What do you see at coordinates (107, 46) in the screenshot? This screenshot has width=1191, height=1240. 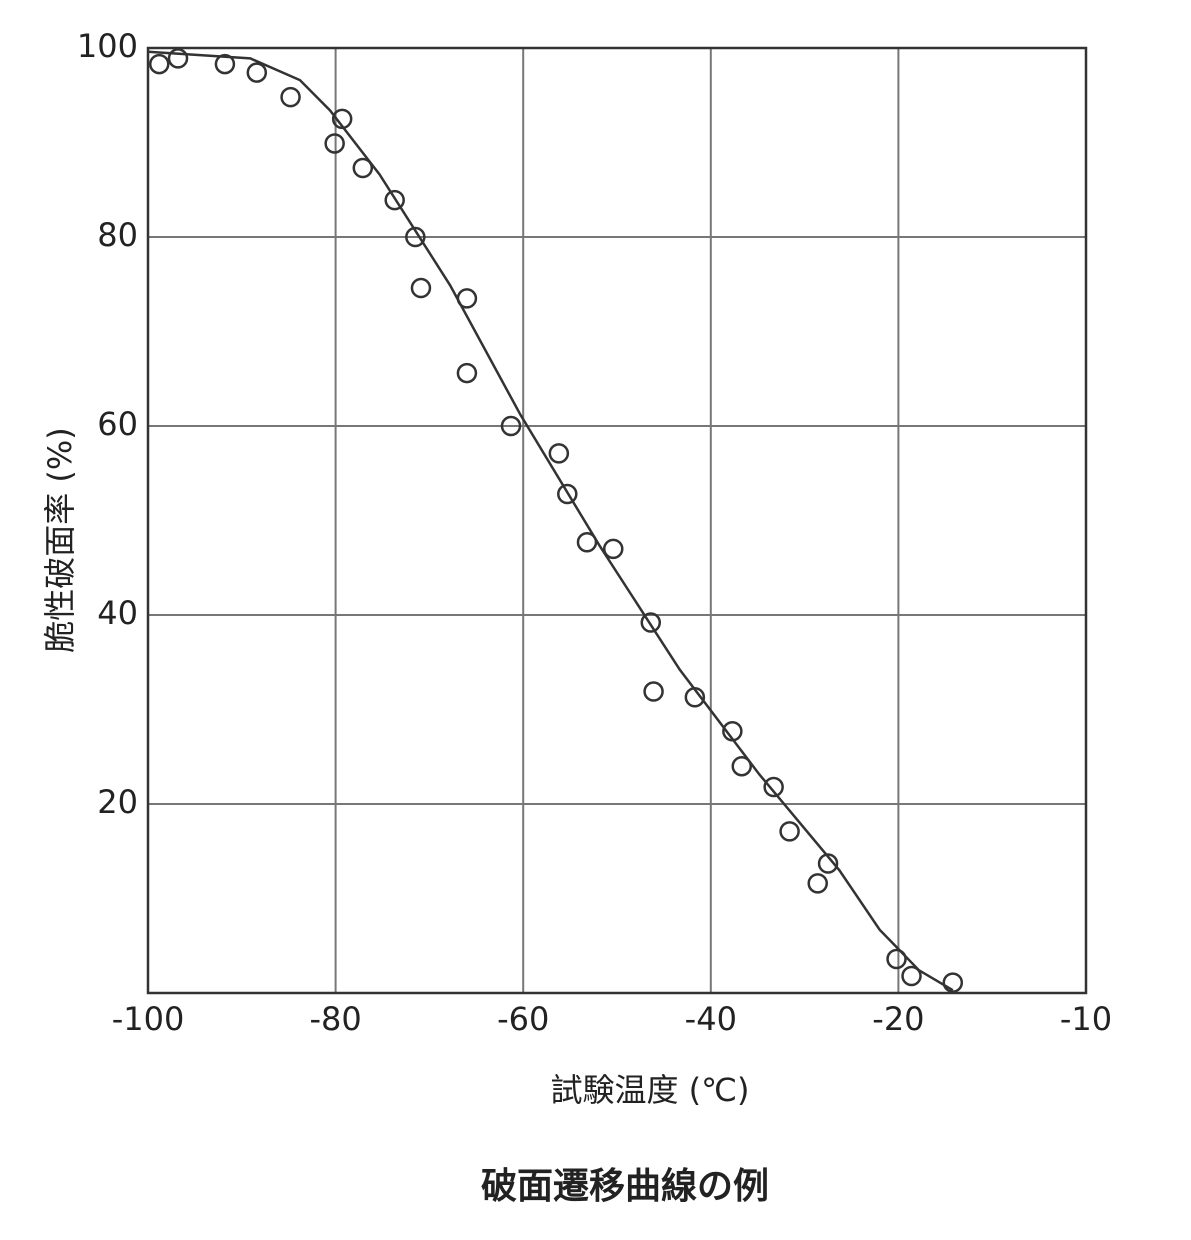 I see `y-tick-label: 100` at bounding box center [107, 46].